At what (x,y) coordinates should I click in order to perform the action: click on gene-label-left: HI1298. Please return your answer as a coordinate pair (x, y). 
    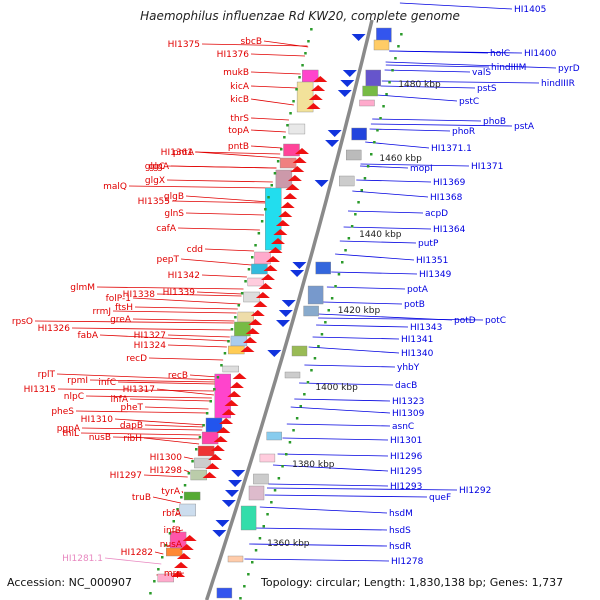
    Looking at the image, I should click on (166, 471).